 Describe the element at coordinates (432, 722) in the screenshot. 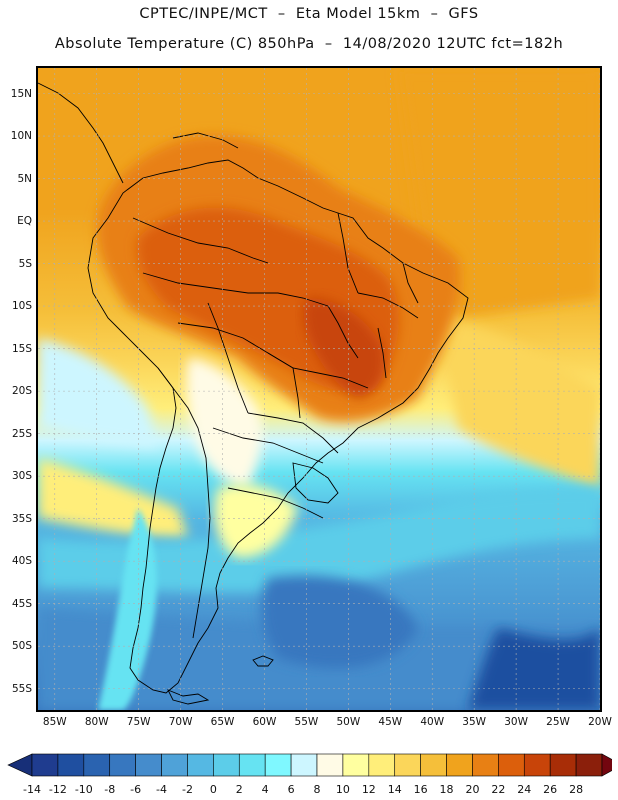

I see `longitude-label: 40W` at that location.